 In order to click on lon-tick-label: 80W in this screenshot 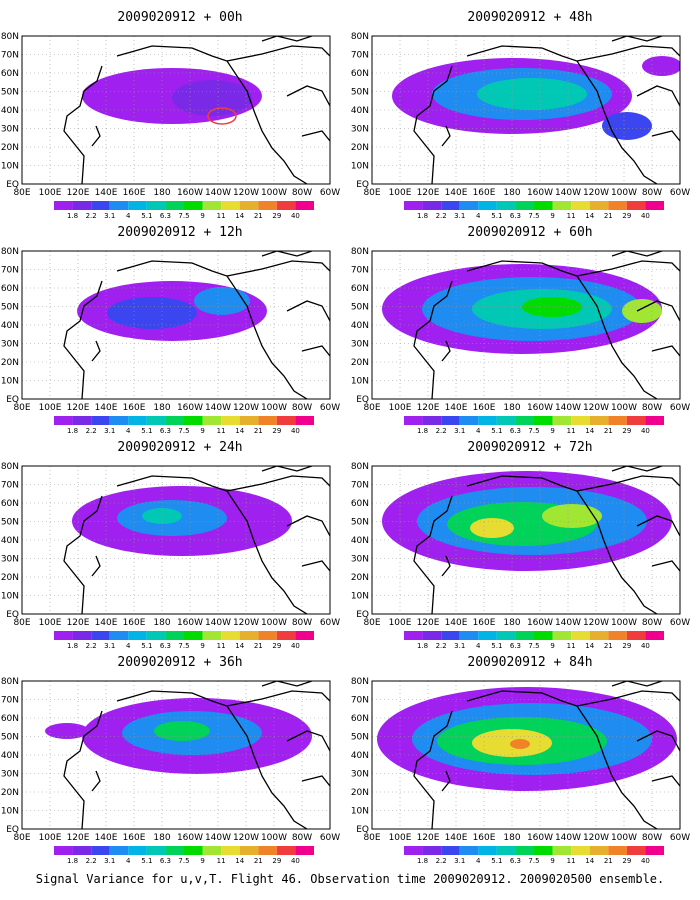, I will do `click(302, 623)`.